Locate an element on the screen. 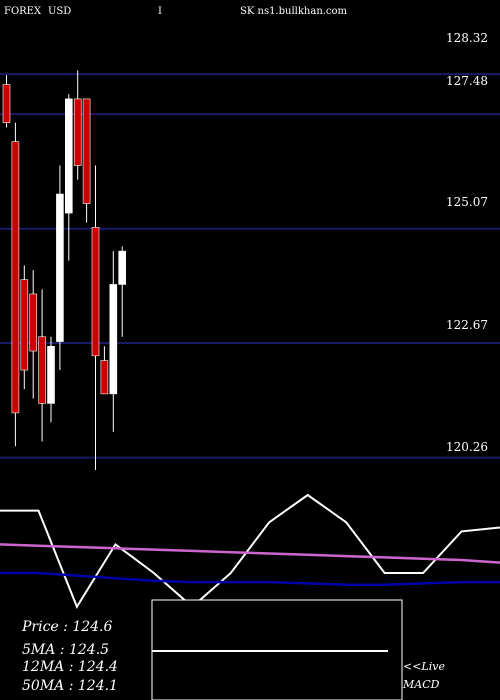 Image resolution: width=500 pixels, height=700 pixels. level-label-1: 128.32 is located at coordinates (467, 38).